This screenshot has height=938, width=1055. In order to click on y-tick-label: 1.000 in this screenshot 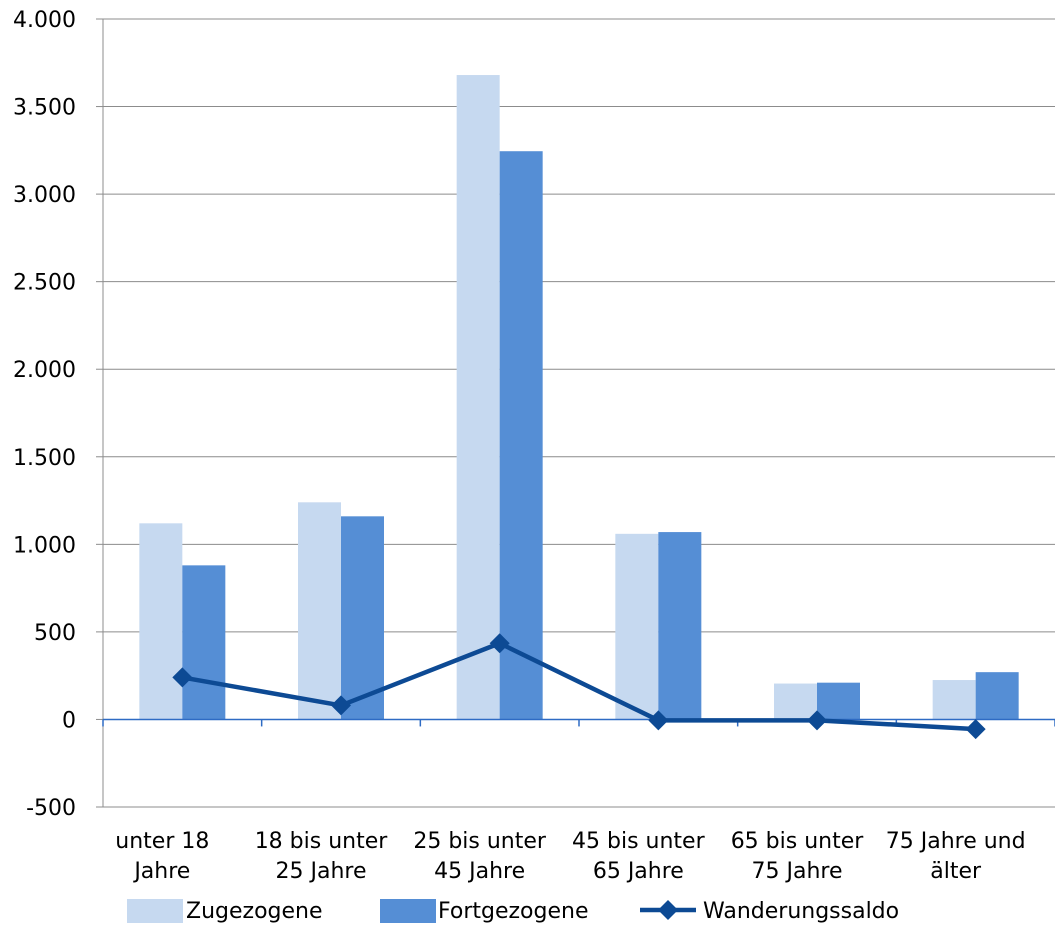, I will do `click(44, 545)`.